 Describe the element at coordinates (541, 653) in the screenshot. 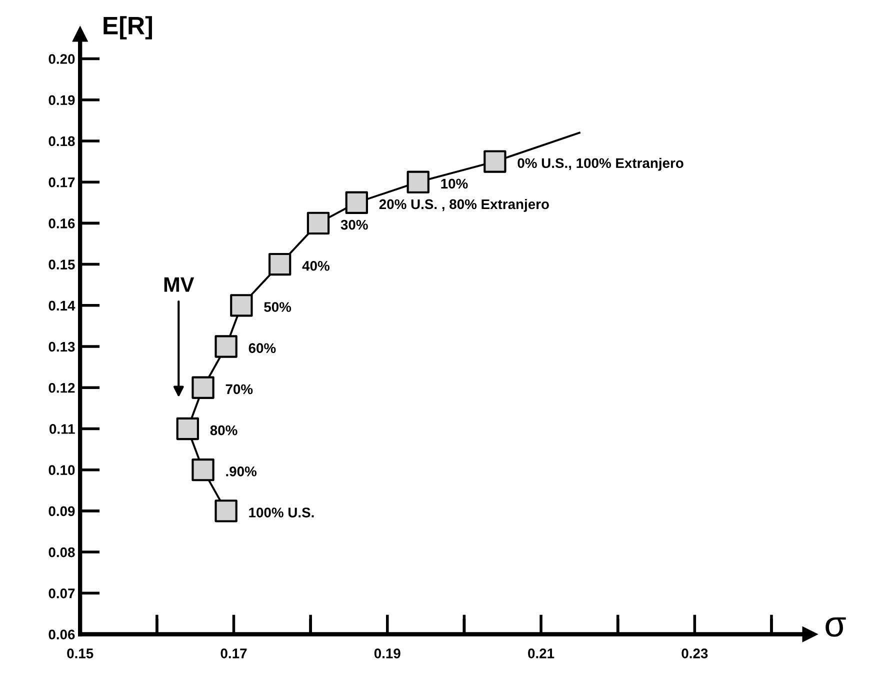

I see `x-tick-label: 0.21` at that location.